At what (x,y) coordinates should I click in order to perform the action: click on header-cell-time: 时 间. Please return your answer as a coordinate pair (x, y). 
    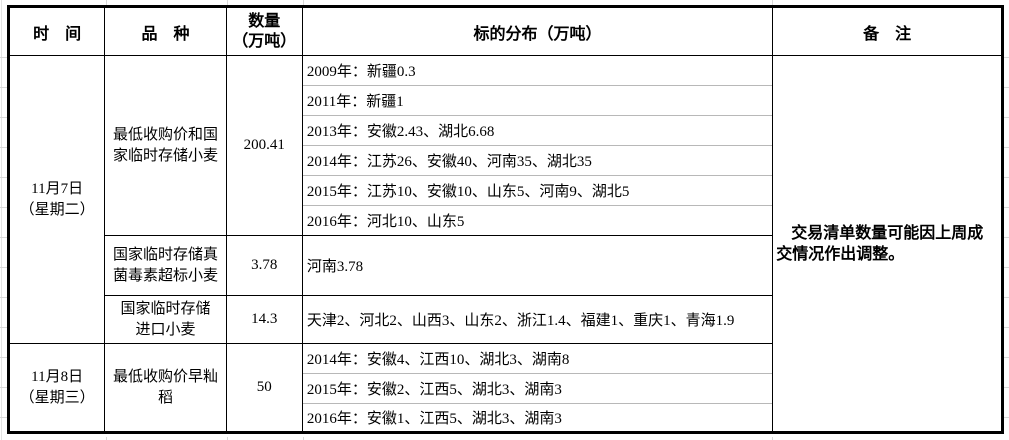
    Looking at the image, I should click on (56, 31).